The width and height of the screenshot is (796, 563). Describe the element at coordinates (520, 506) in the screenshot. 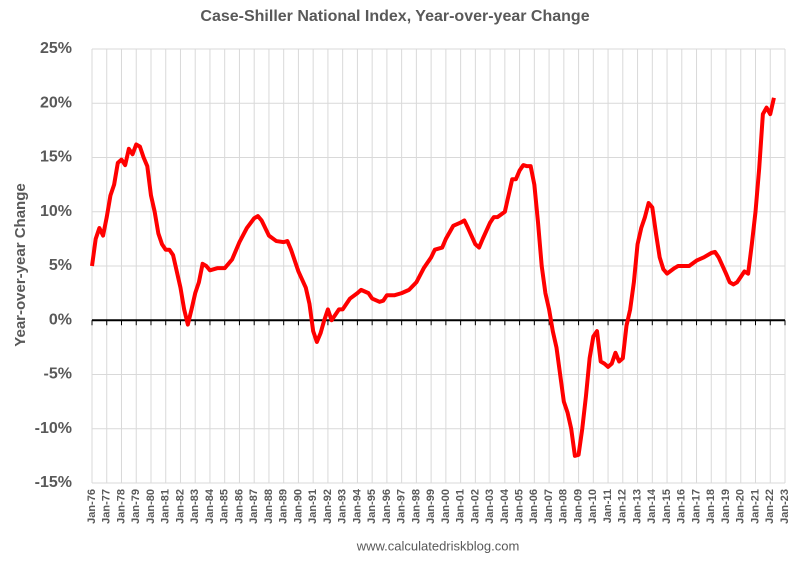

I see `x-tick-label: Jan-05` at that location.